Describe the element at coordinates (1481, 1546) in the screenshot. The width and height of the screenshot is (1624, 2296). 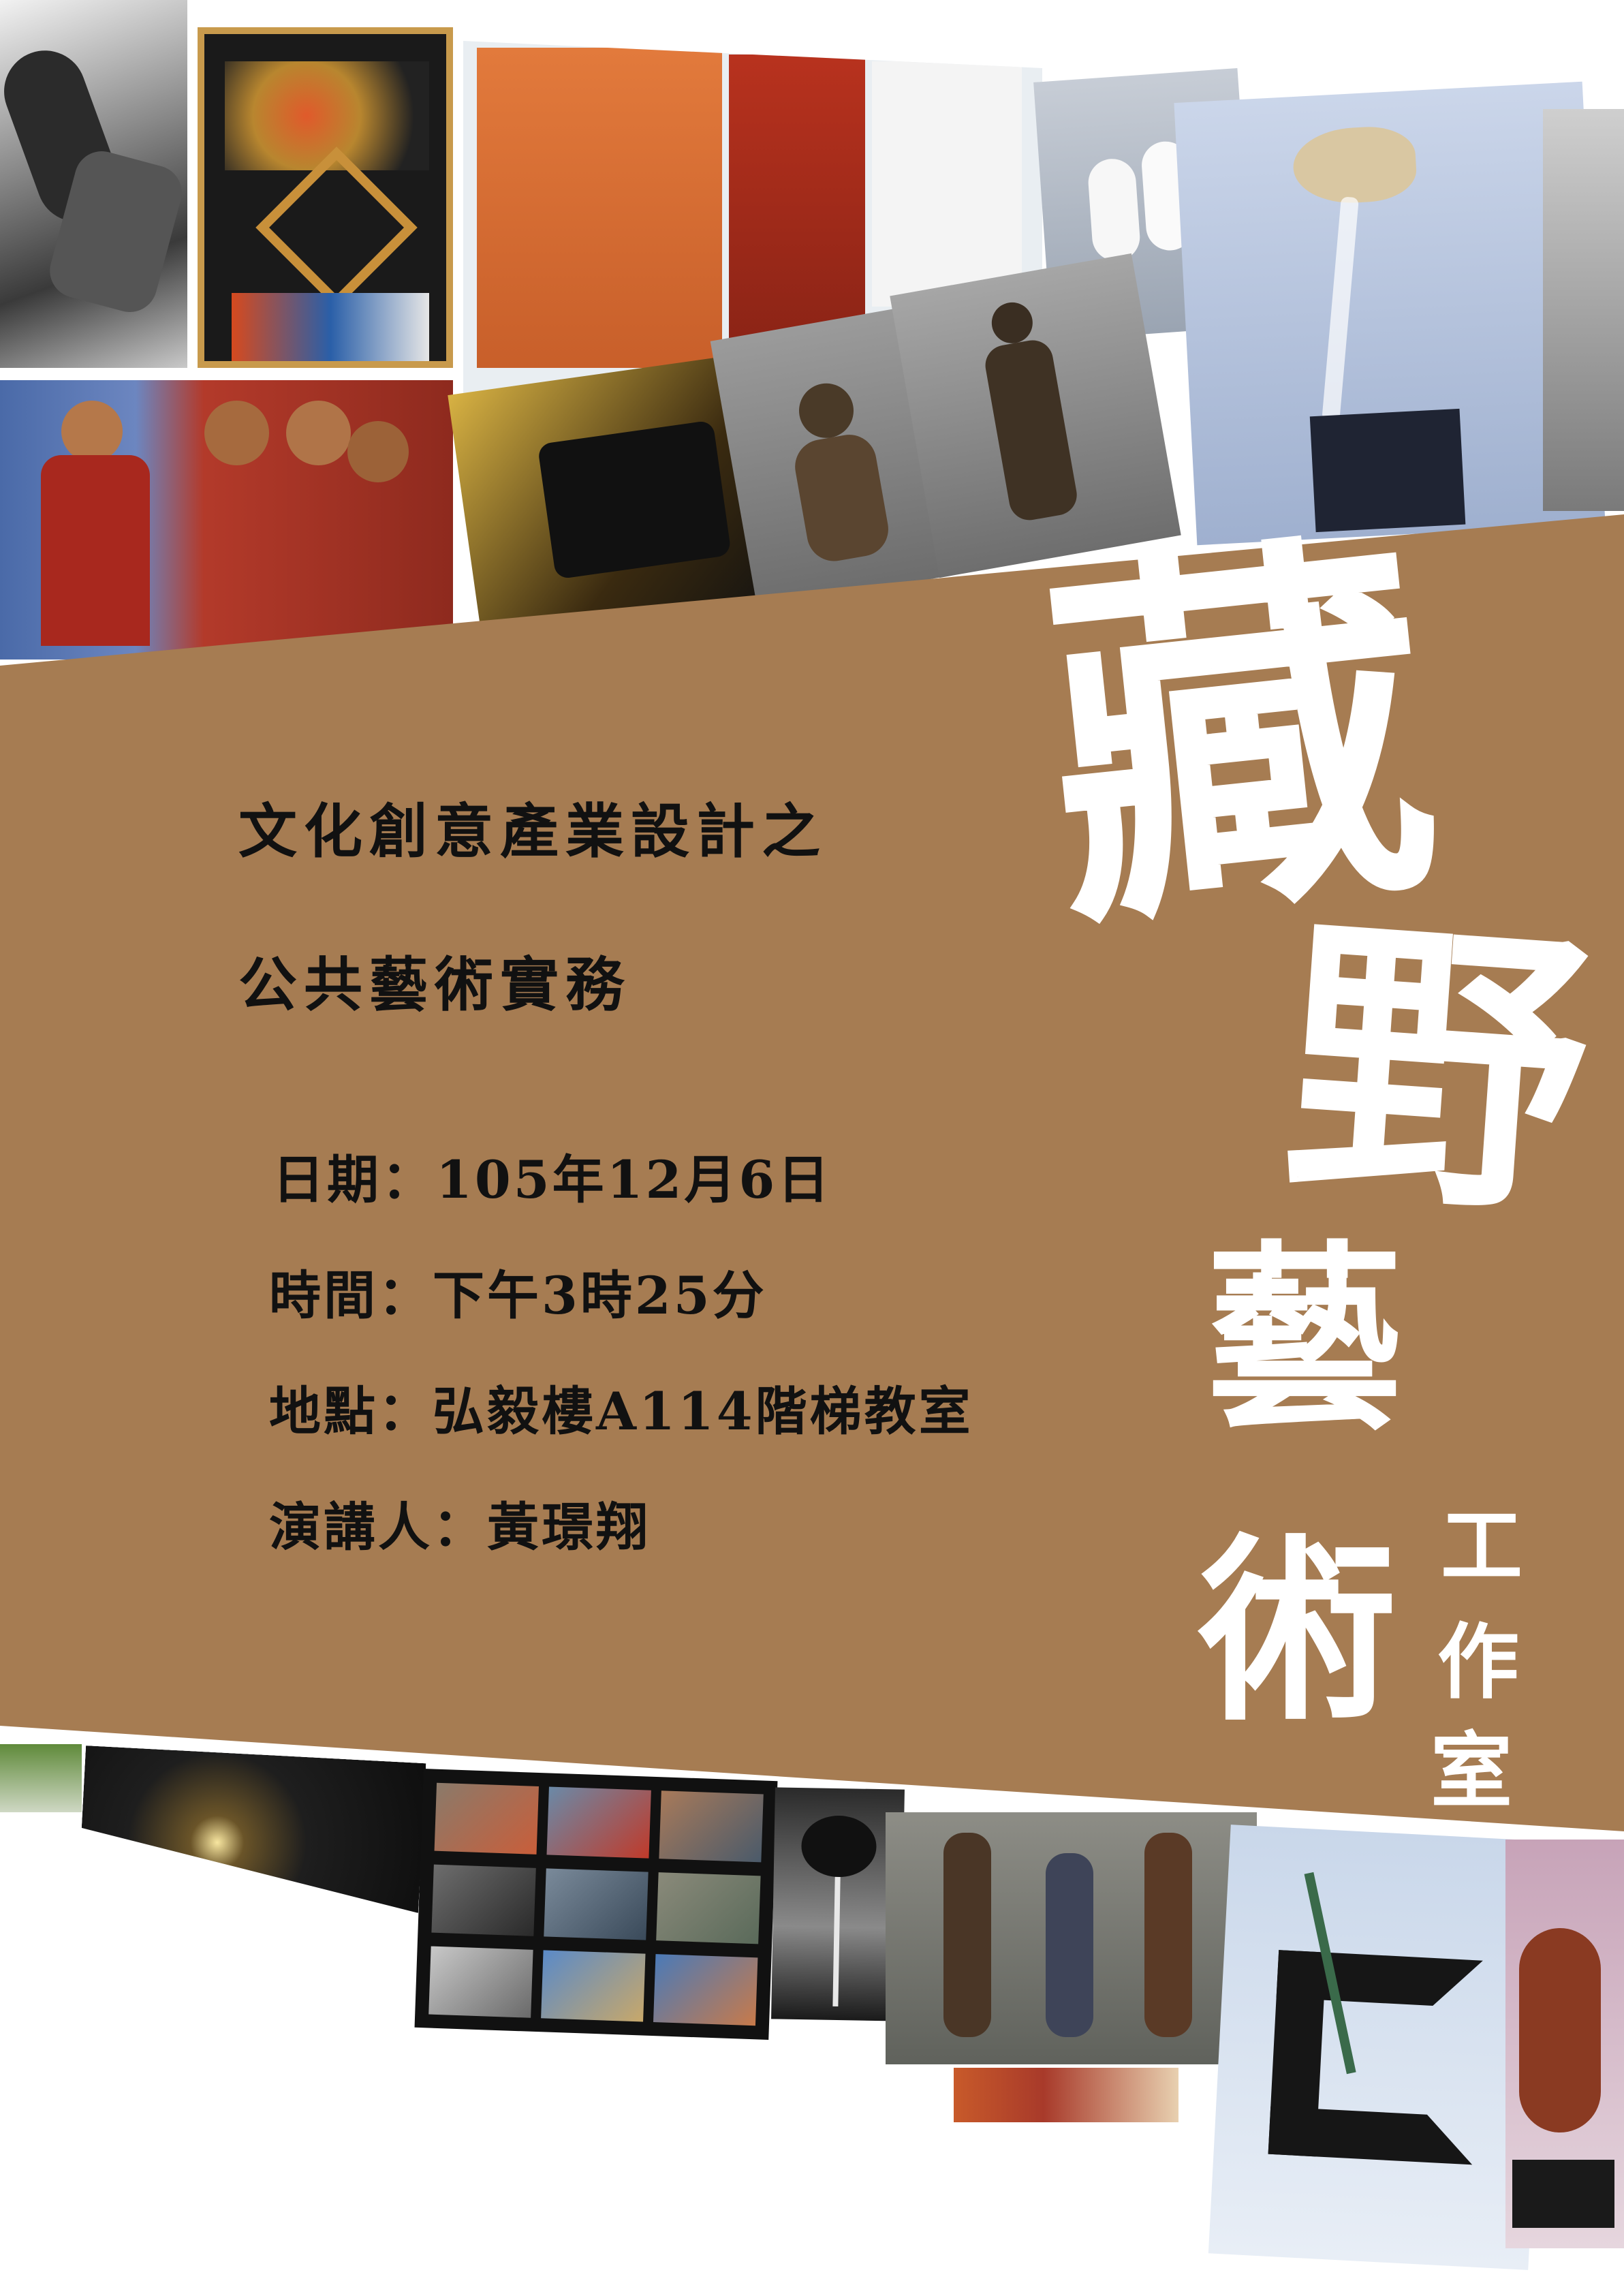
I see `brand-small-1: 工` at that location.